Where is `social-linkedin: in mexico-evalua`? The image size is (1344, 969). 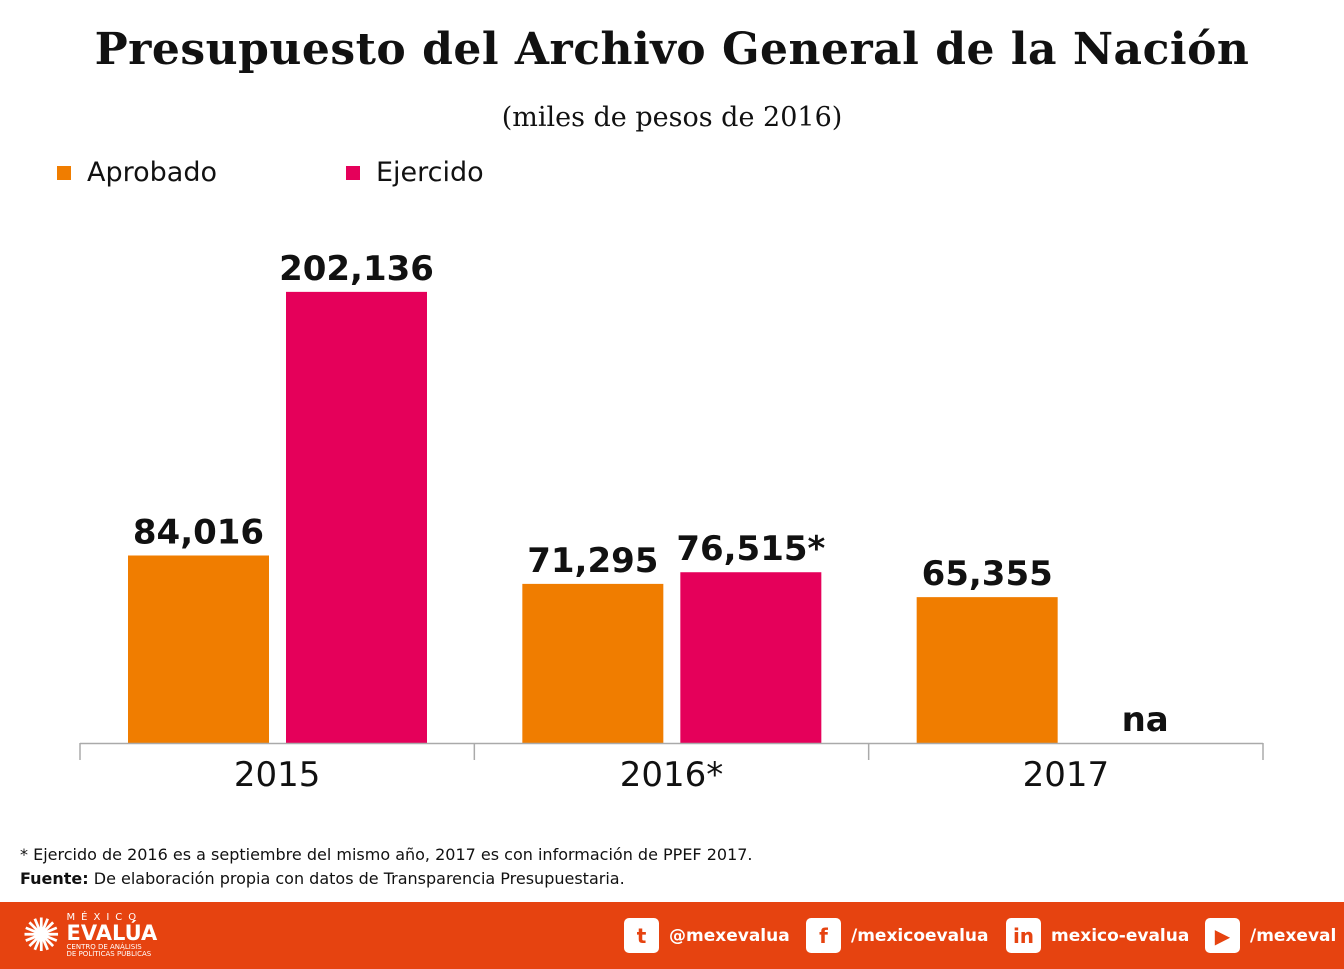 social-linkedin: in mexico-evalua is located at coordinates (1097, 935).